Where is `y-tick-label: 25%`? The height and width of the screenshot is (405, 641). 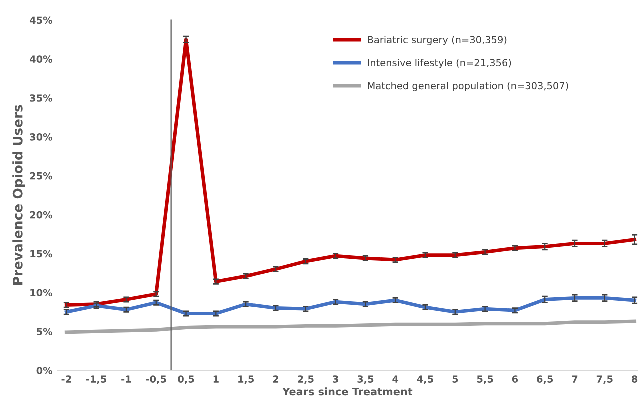 y-tick-label: 25% is located at coordinates (41, 176).